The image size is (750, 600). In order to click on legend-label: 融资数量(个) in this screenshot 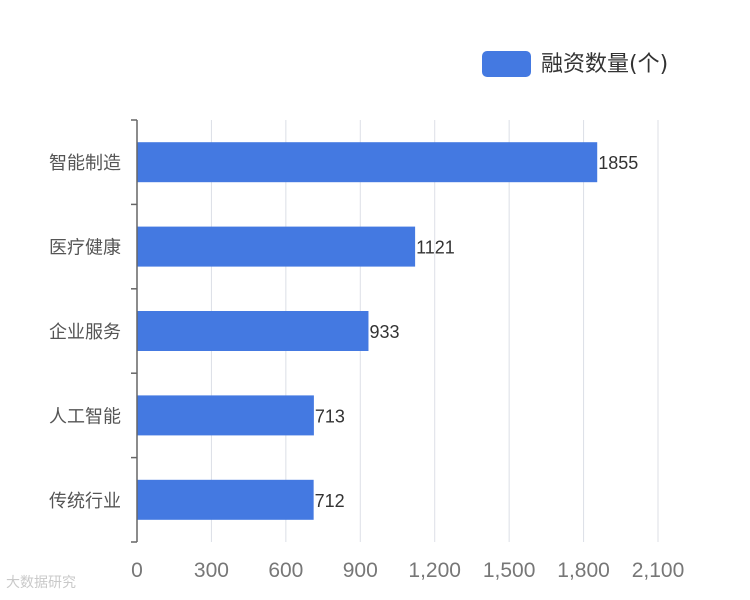, I will do `click(604, 64)`.